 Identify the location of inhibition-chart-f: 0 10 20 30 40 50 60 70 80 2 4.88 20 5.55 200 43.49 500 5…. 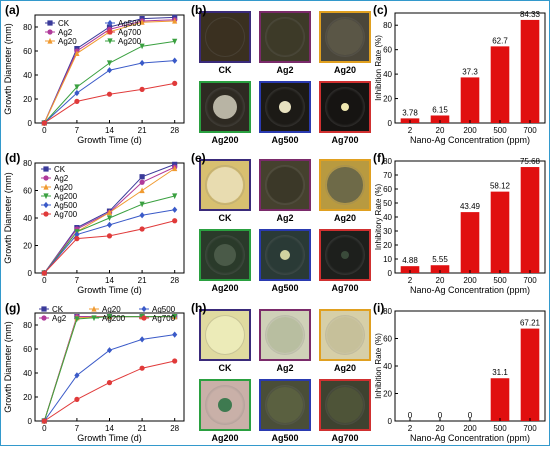
(460, 226).